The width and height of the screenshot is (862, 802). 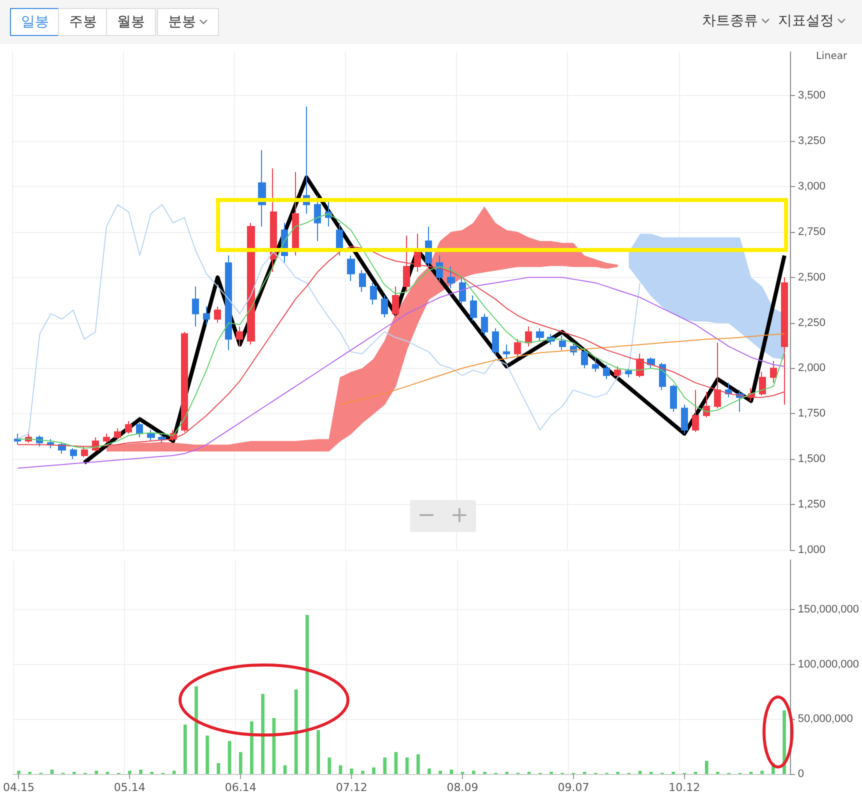 What do you see at coordinates (832, 56) in the screenshot?
I see `text: Linear` at bounding box center [832, 56].